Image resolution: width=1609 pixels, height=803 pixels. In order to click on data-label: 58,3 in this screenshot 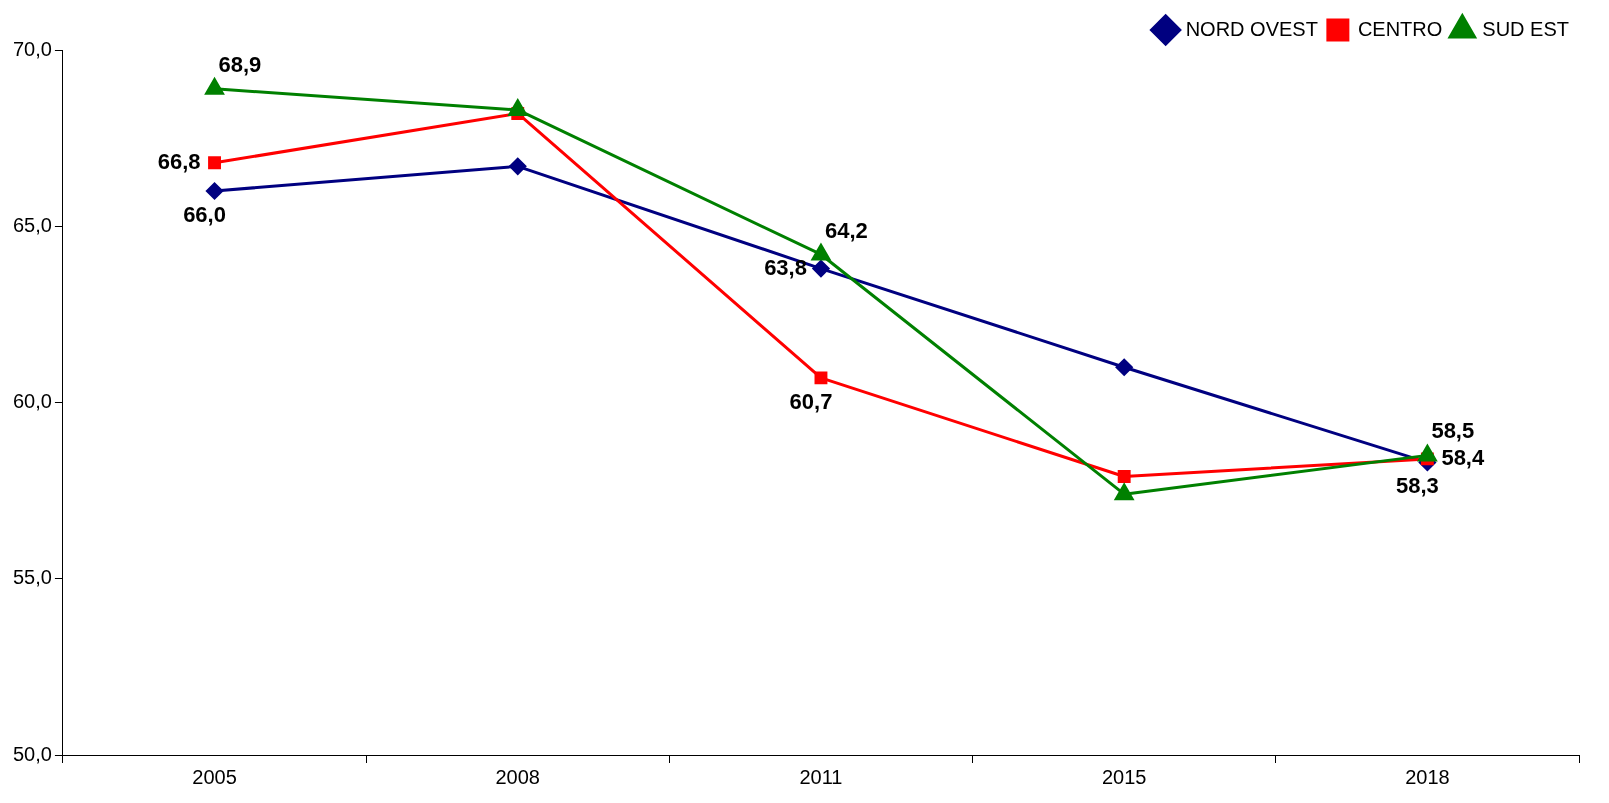, I will do `click(1417, 486)`.